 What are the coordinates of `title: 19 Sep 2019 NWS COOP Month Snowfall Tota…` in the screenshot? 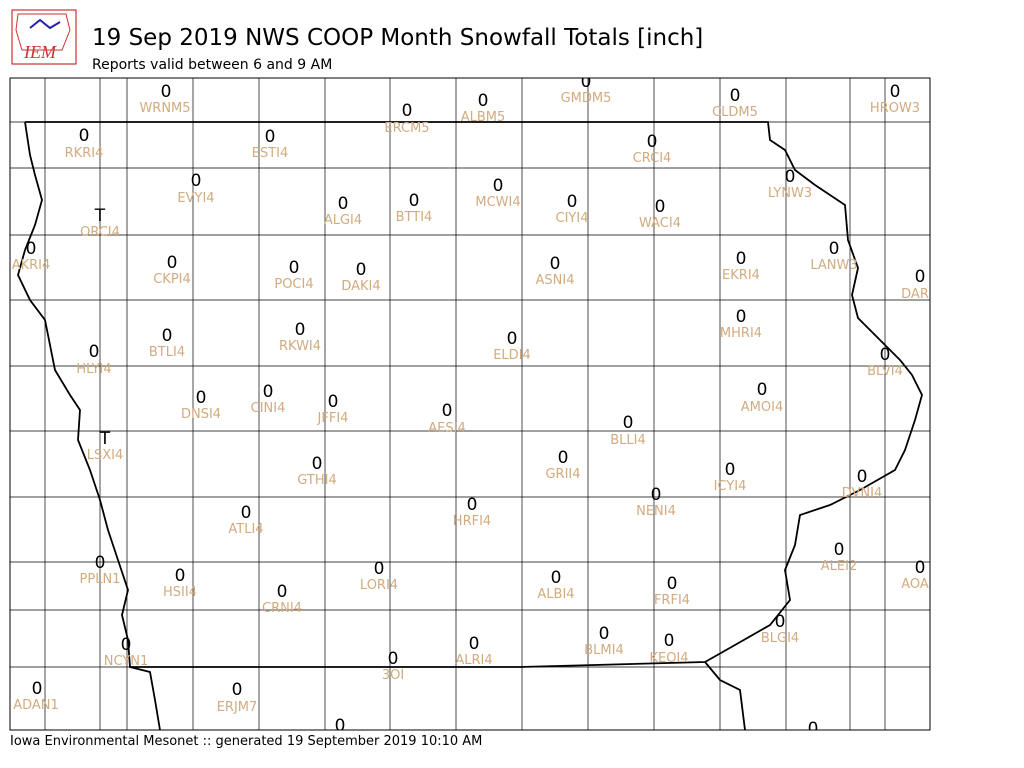 It's located at (397, 38).